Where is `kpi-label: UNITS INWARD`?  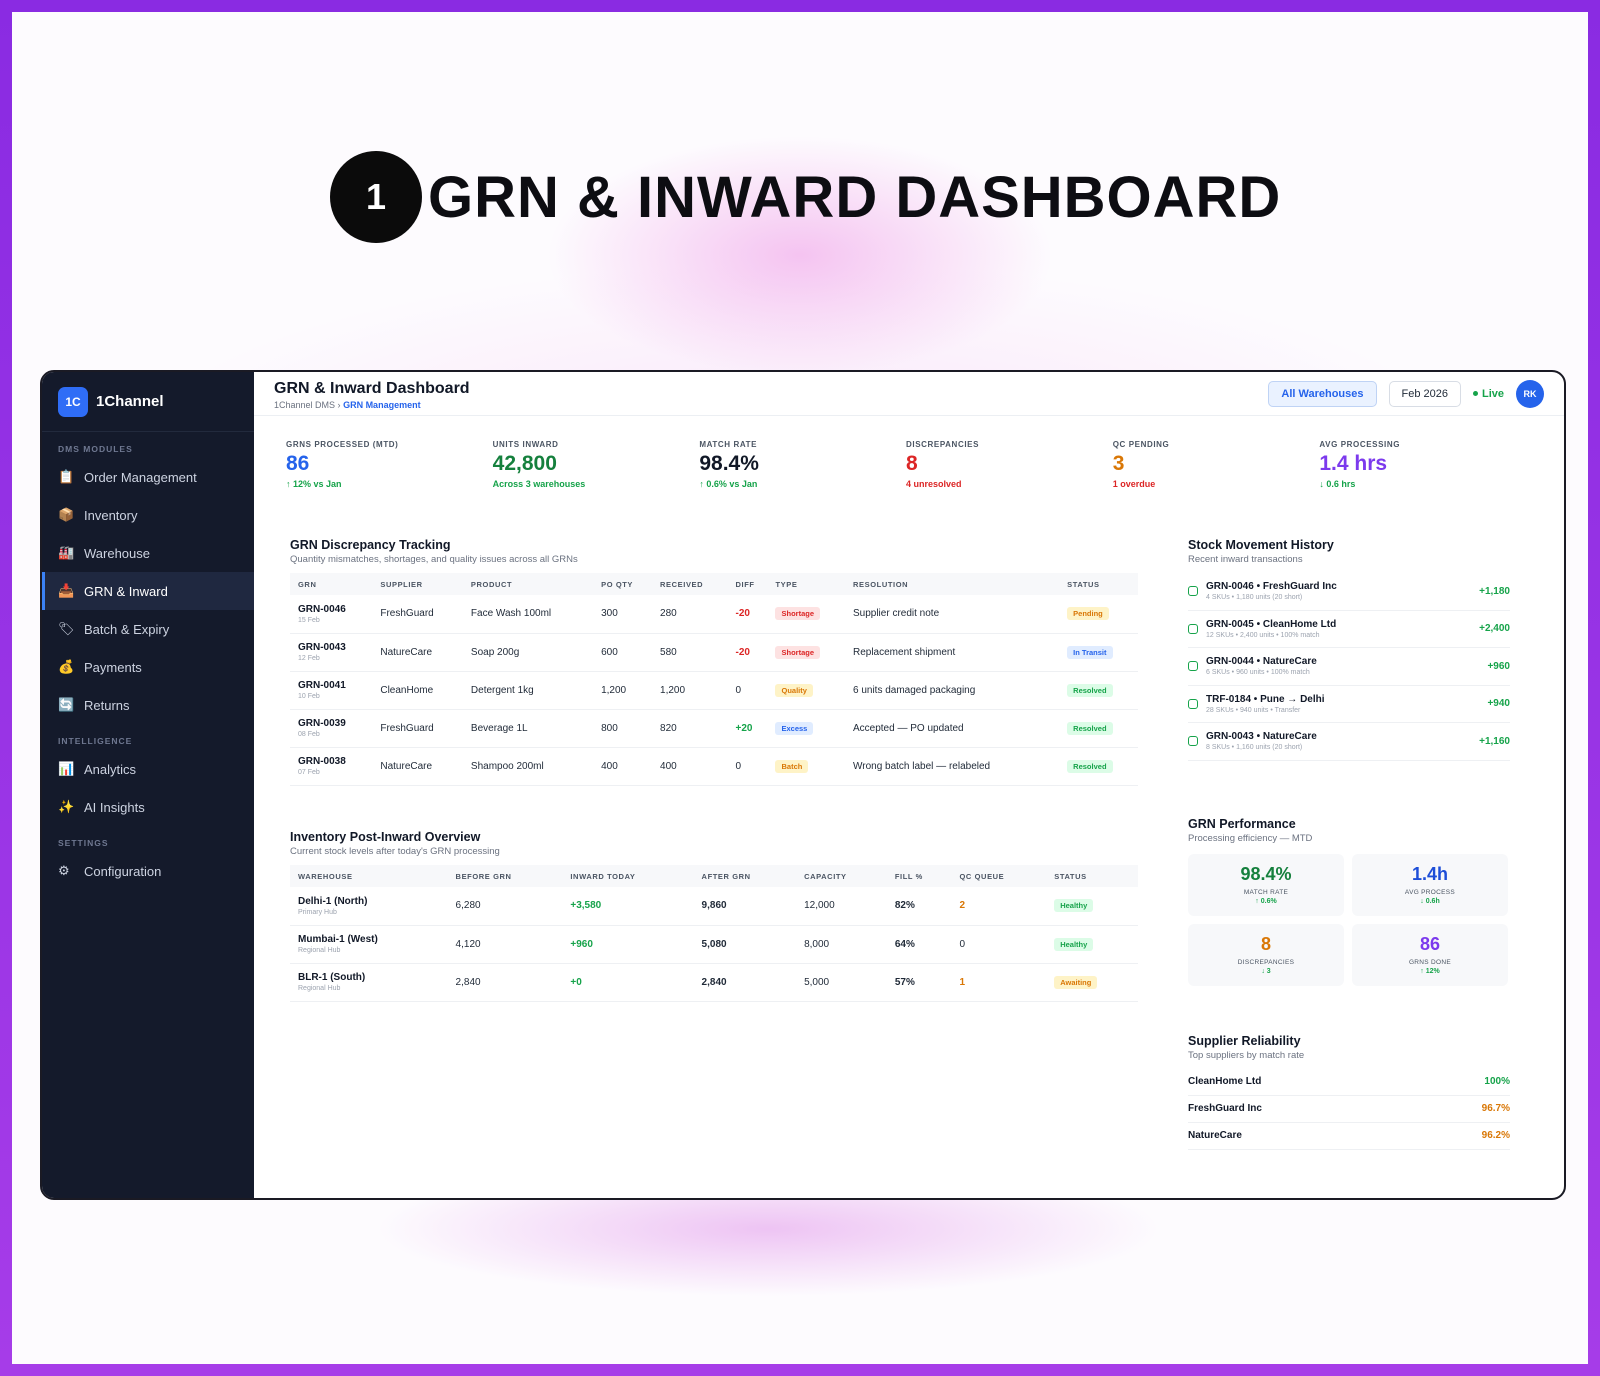 kpi-label: UNITS INWARD is located at coordinates (525, 444).